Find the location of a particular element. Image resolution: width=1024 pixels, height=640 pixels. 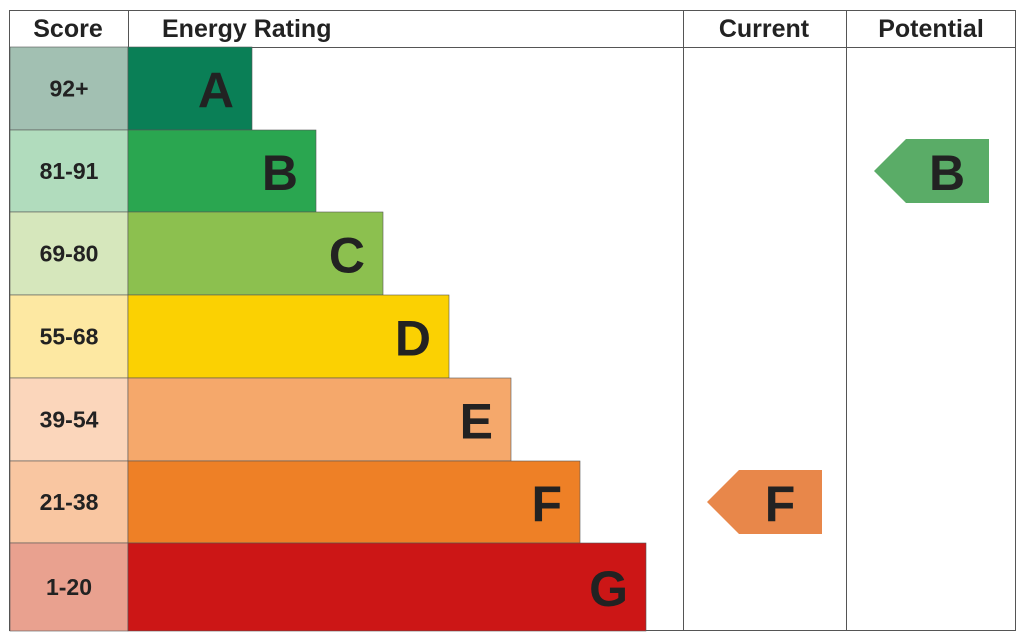

score-label: 81-91 is located at coordinates (69, 171).